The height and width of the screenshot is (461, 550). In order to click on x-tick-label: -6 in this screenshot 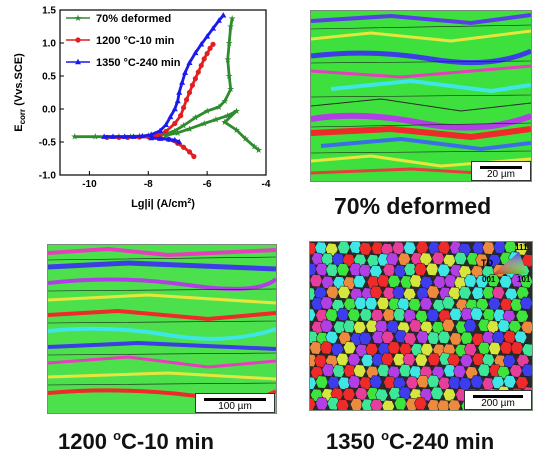, I will do `click(207, 184)`.